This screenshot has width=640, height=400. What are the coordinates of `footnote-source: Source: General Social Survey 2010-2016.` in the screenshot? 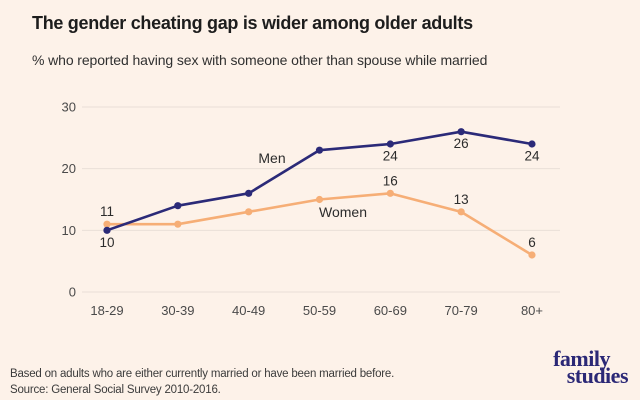 It's located at (115, 389).